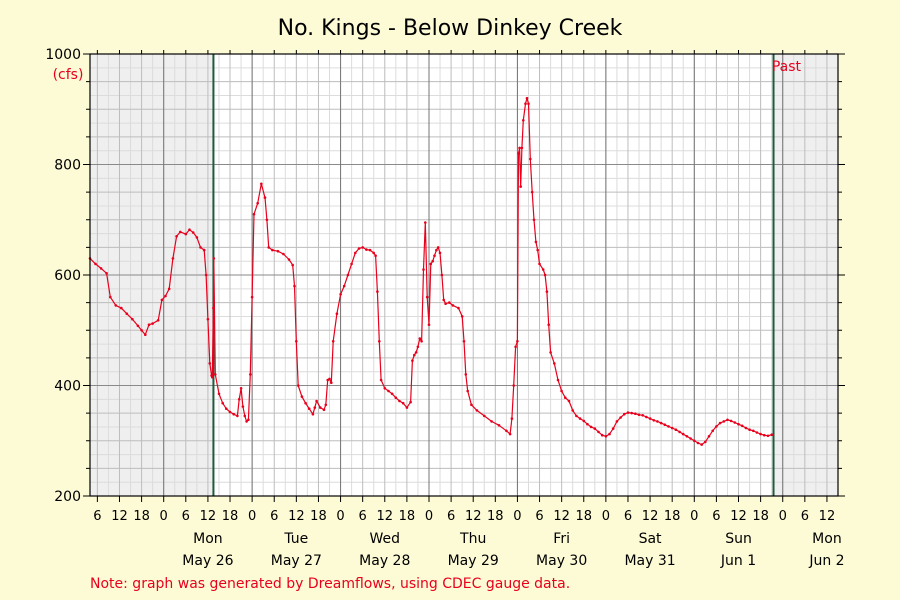  Describe the element at coordinates (472, 539) in the screenshot. I see `day-name-label: Thu` at that location.